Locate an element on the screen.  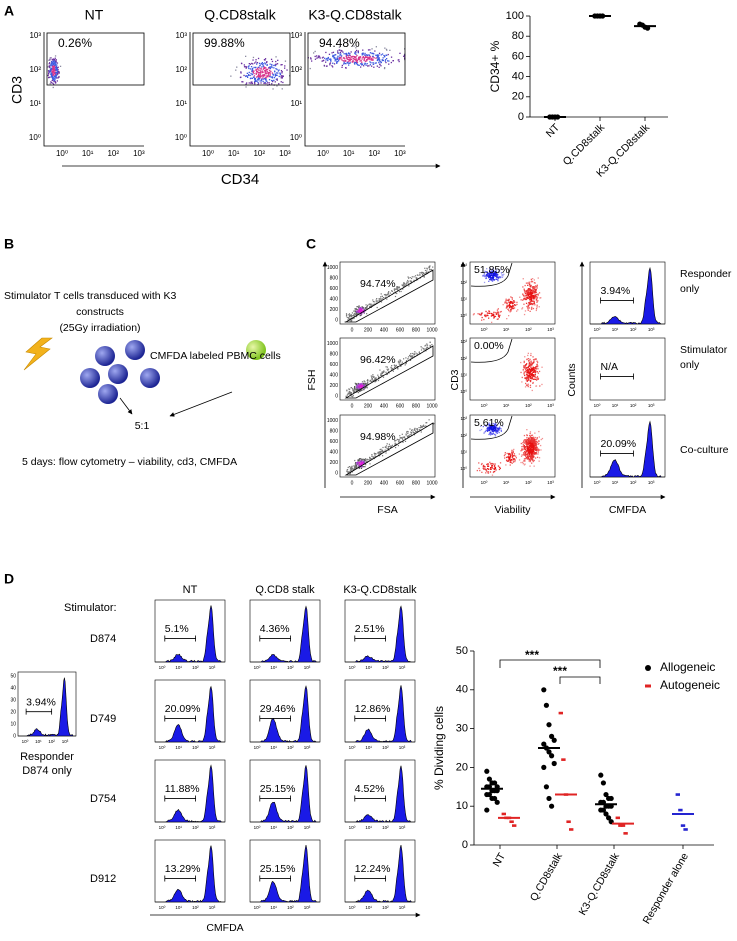
density-plot is located at coordinates (54, 71).